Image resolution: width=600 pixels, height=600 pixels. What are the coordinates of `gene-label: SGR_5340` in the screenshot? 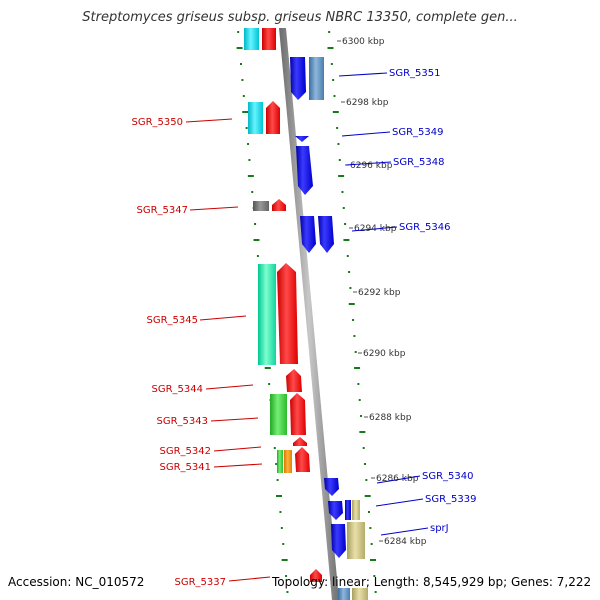 It's located at (448, 476).